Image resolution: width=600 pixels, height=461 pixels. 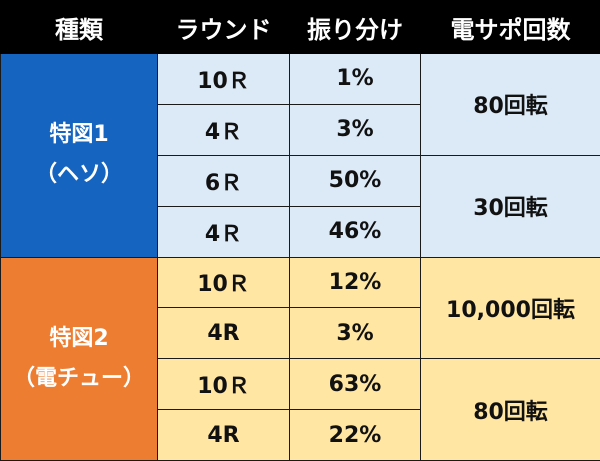 I want to click on ratio-cell: 12%, so click(x=355, y=282).